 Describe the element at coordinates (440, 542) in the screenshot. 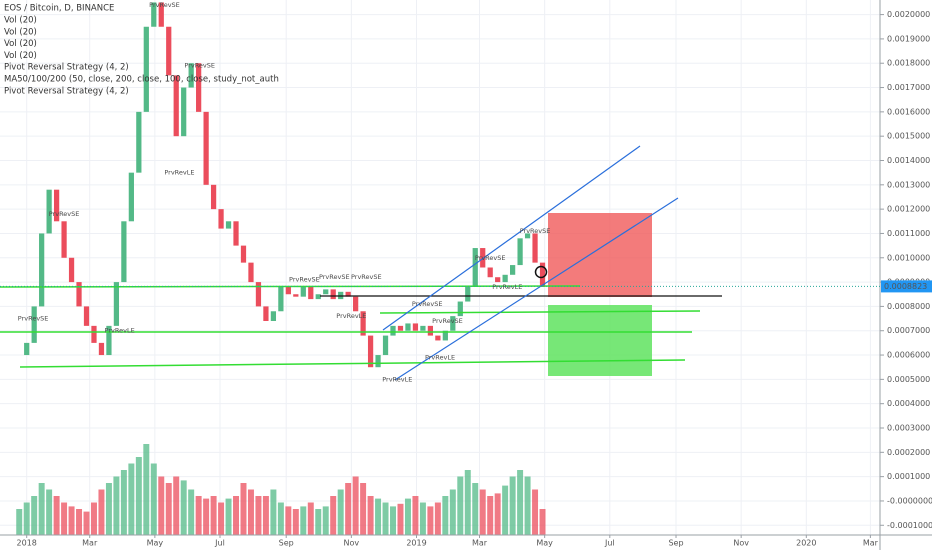

I see `time-axis-panel` at that location.